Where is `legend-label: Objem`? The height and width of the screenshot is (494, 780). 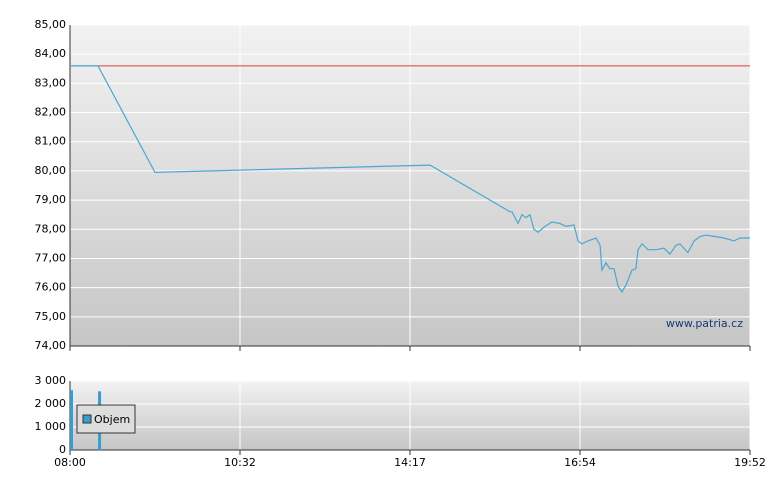
legend-label: Objem is located at coordinates (112, 419).